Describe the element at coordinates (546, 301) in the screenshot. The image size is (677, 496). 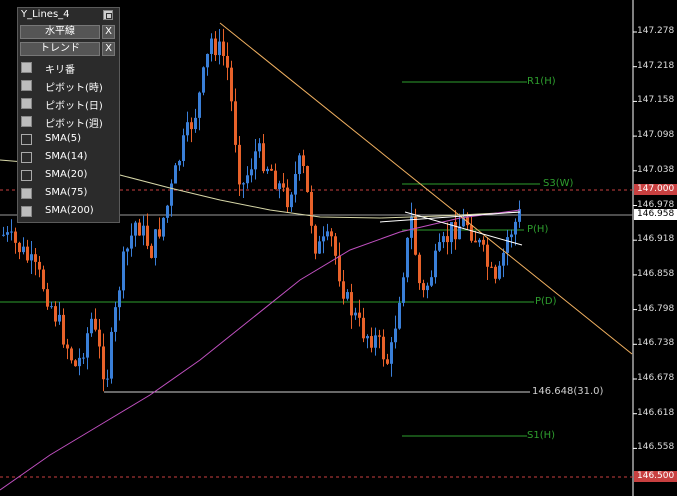
I see `p-day-label: P(D)` at that location.